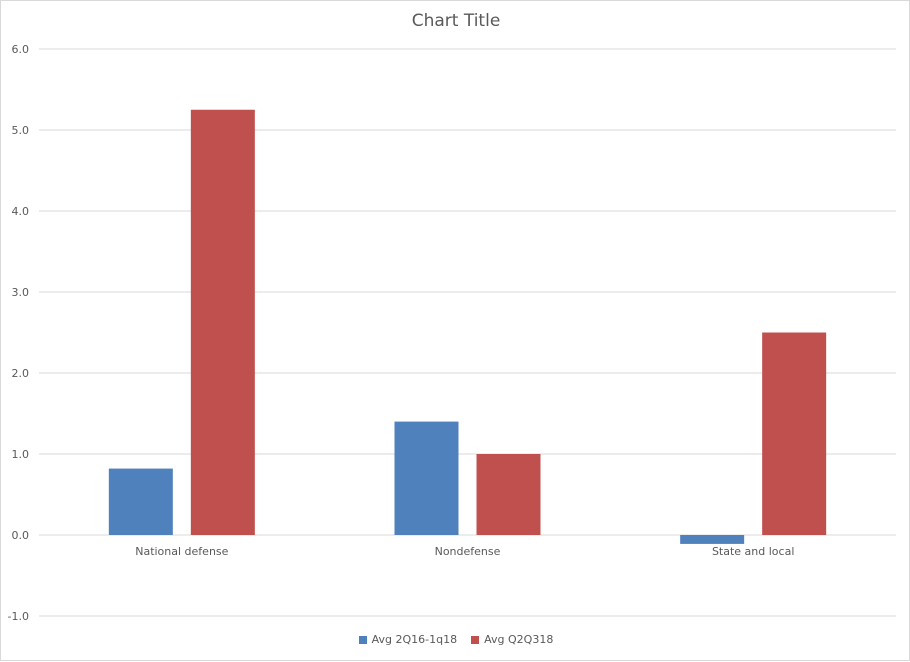 Image resolution: width=910 pixels, height=662 pixels. What do you see at coordinates (468, 551) in the screenshot?
I see `category-label: Nondefense` at bounding box center [468, 551].